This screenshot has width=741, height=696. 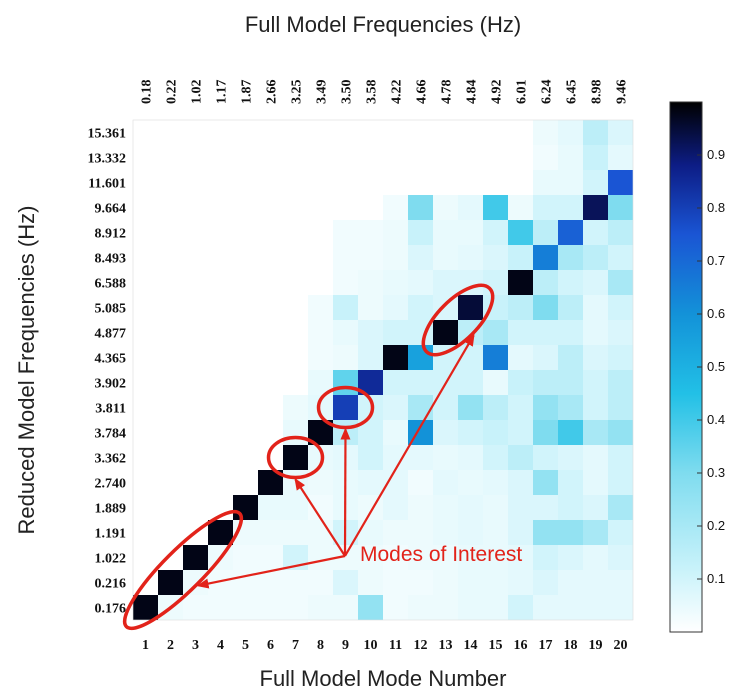 What do you see at coordinates (447, 92) in the screenshot?
I see `top-tick-label: 4.78` at bounding box center [447, 92].